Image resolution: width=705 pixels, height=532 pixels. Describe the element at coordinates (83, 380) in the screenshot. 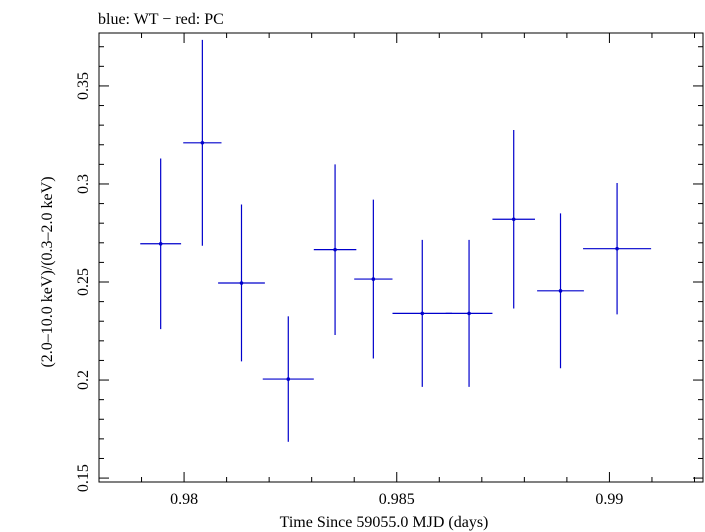

I see `y-tick-label: 0.2` at that location.